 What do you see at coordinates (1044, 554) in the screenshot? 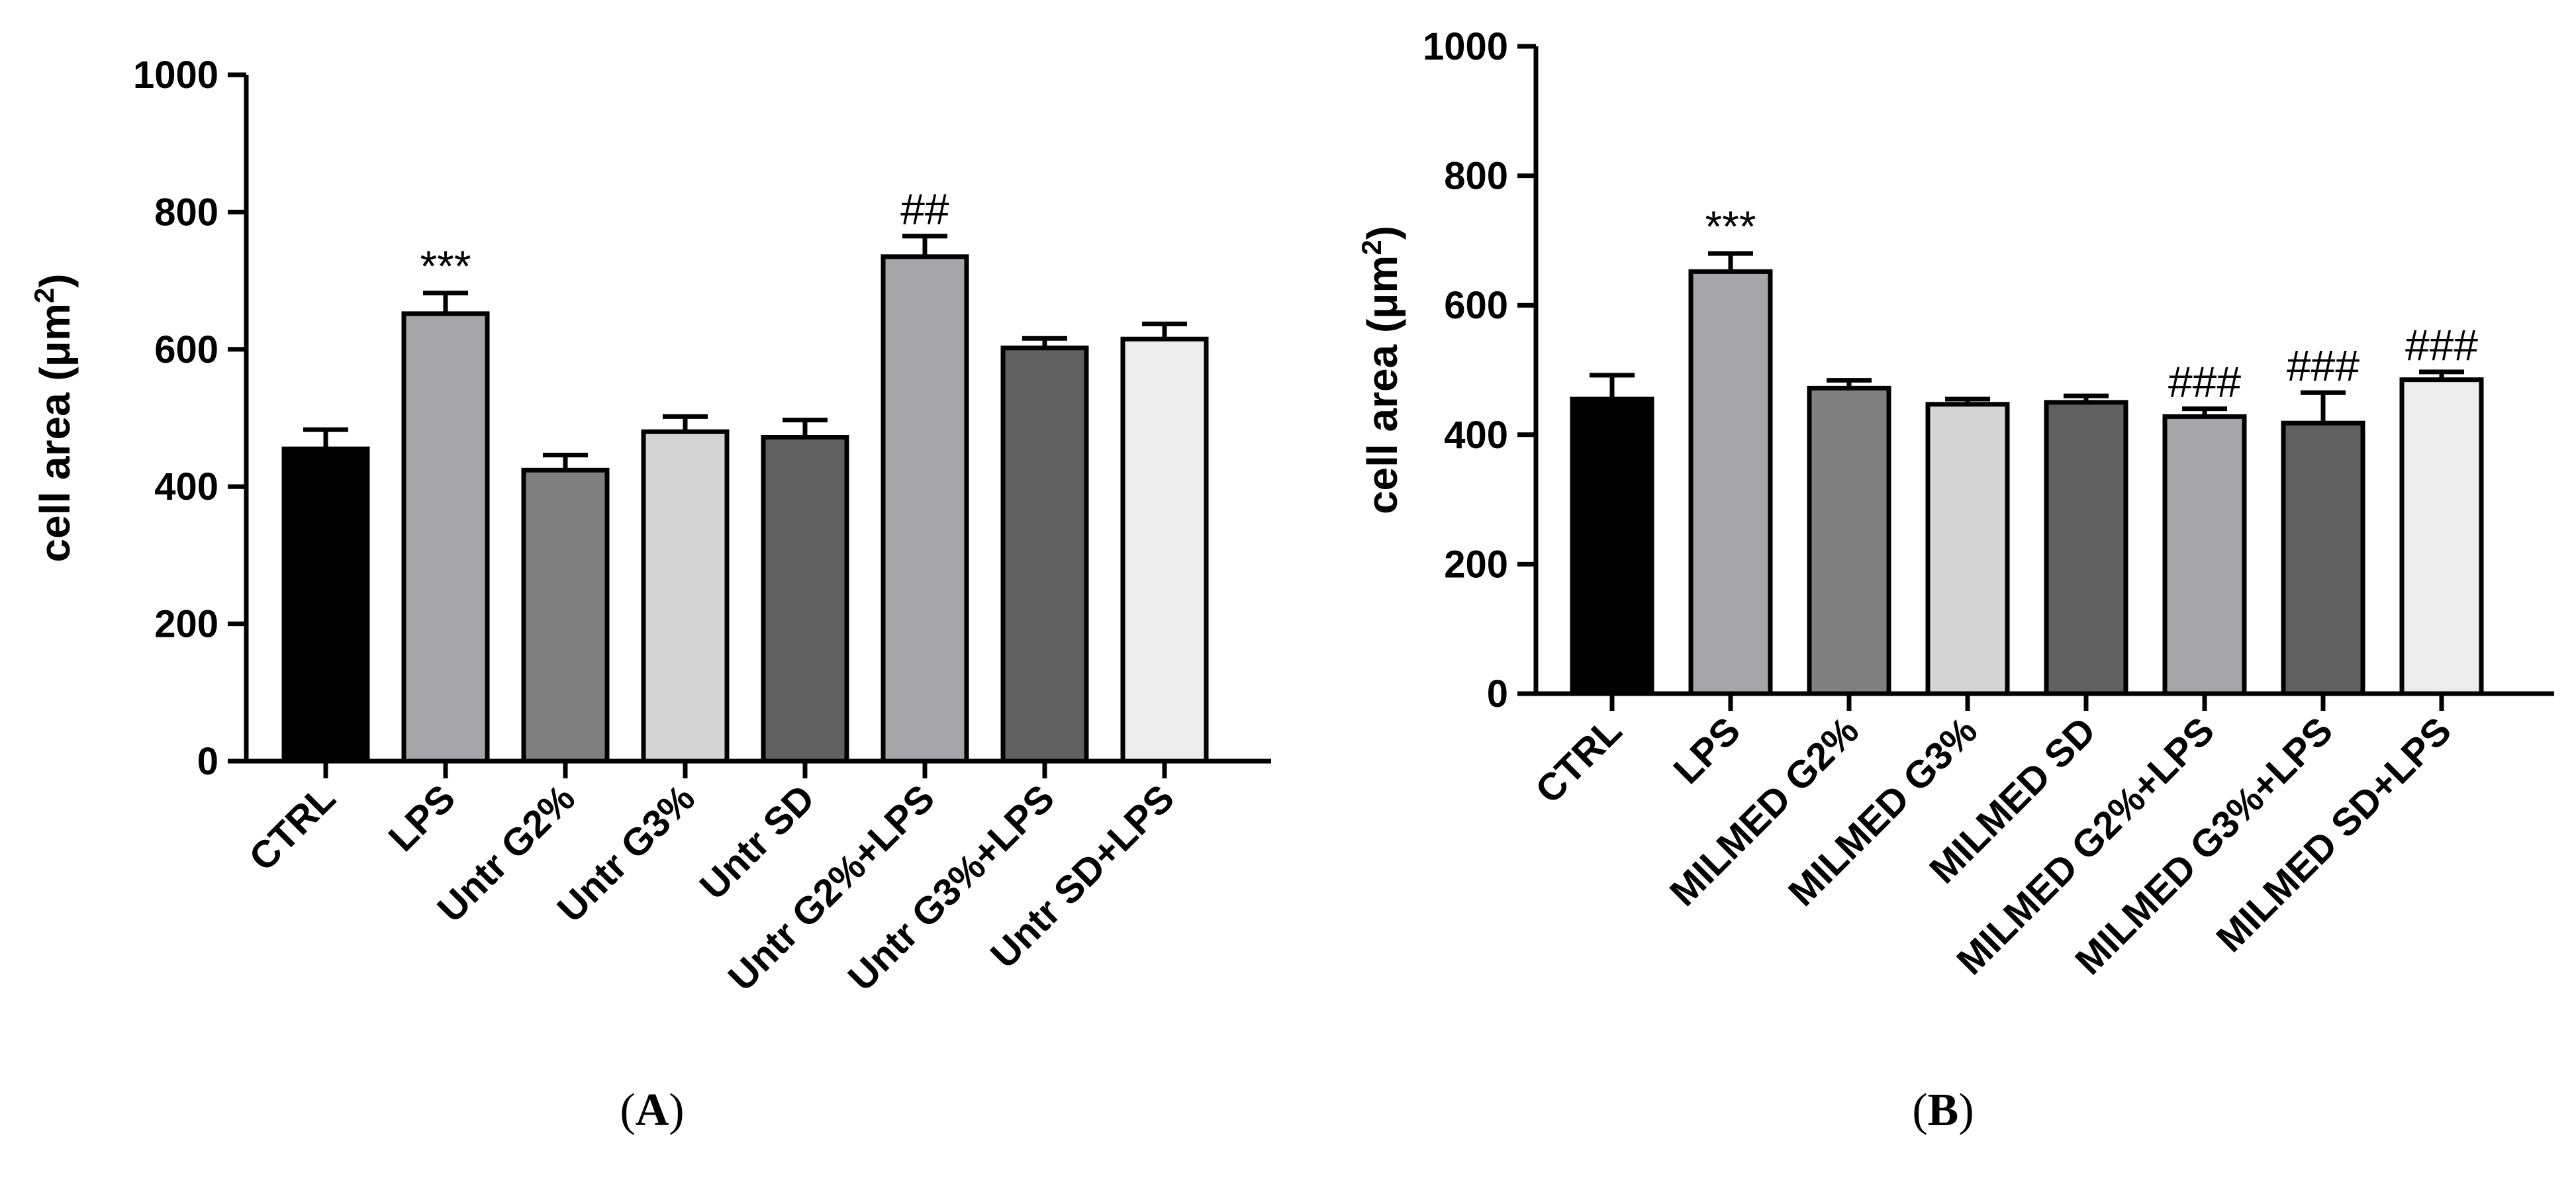
I see `bar-untr-g3-lps` at bounding box center [1044, 554].